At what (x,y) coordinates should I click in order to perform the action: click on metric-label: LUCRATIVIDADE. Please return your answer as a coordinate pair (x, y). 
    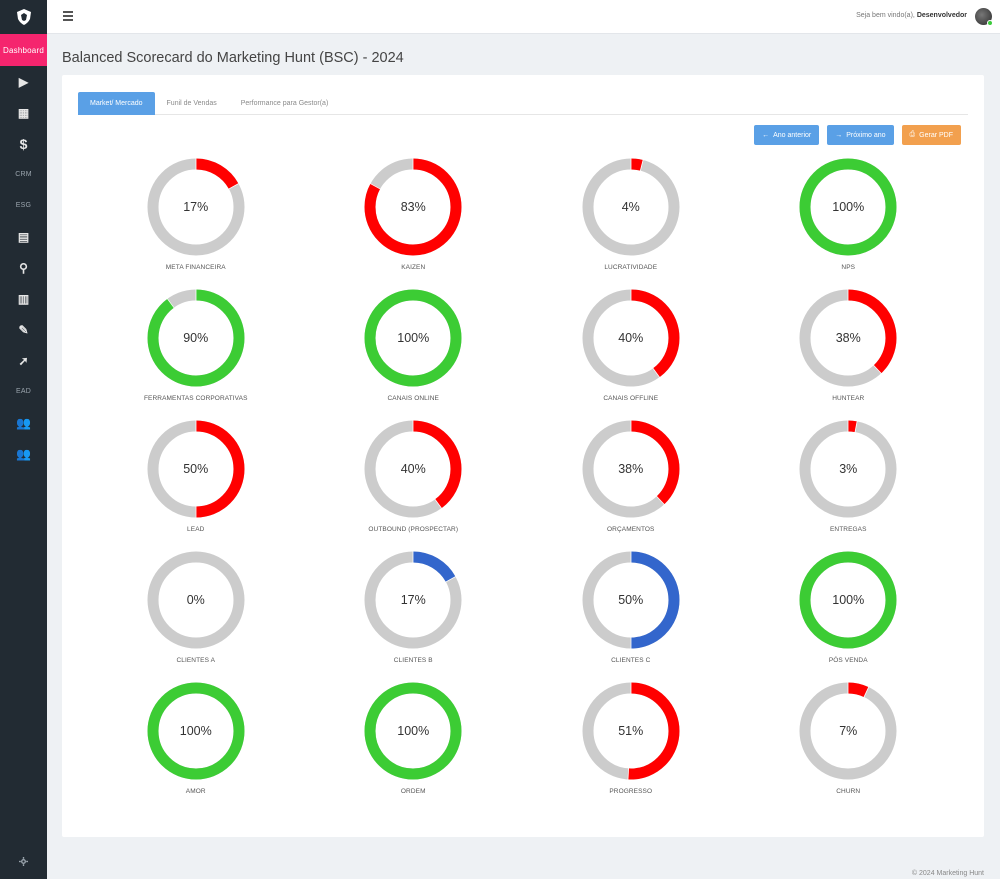
    Looking at the image, I should click on (631, 267).